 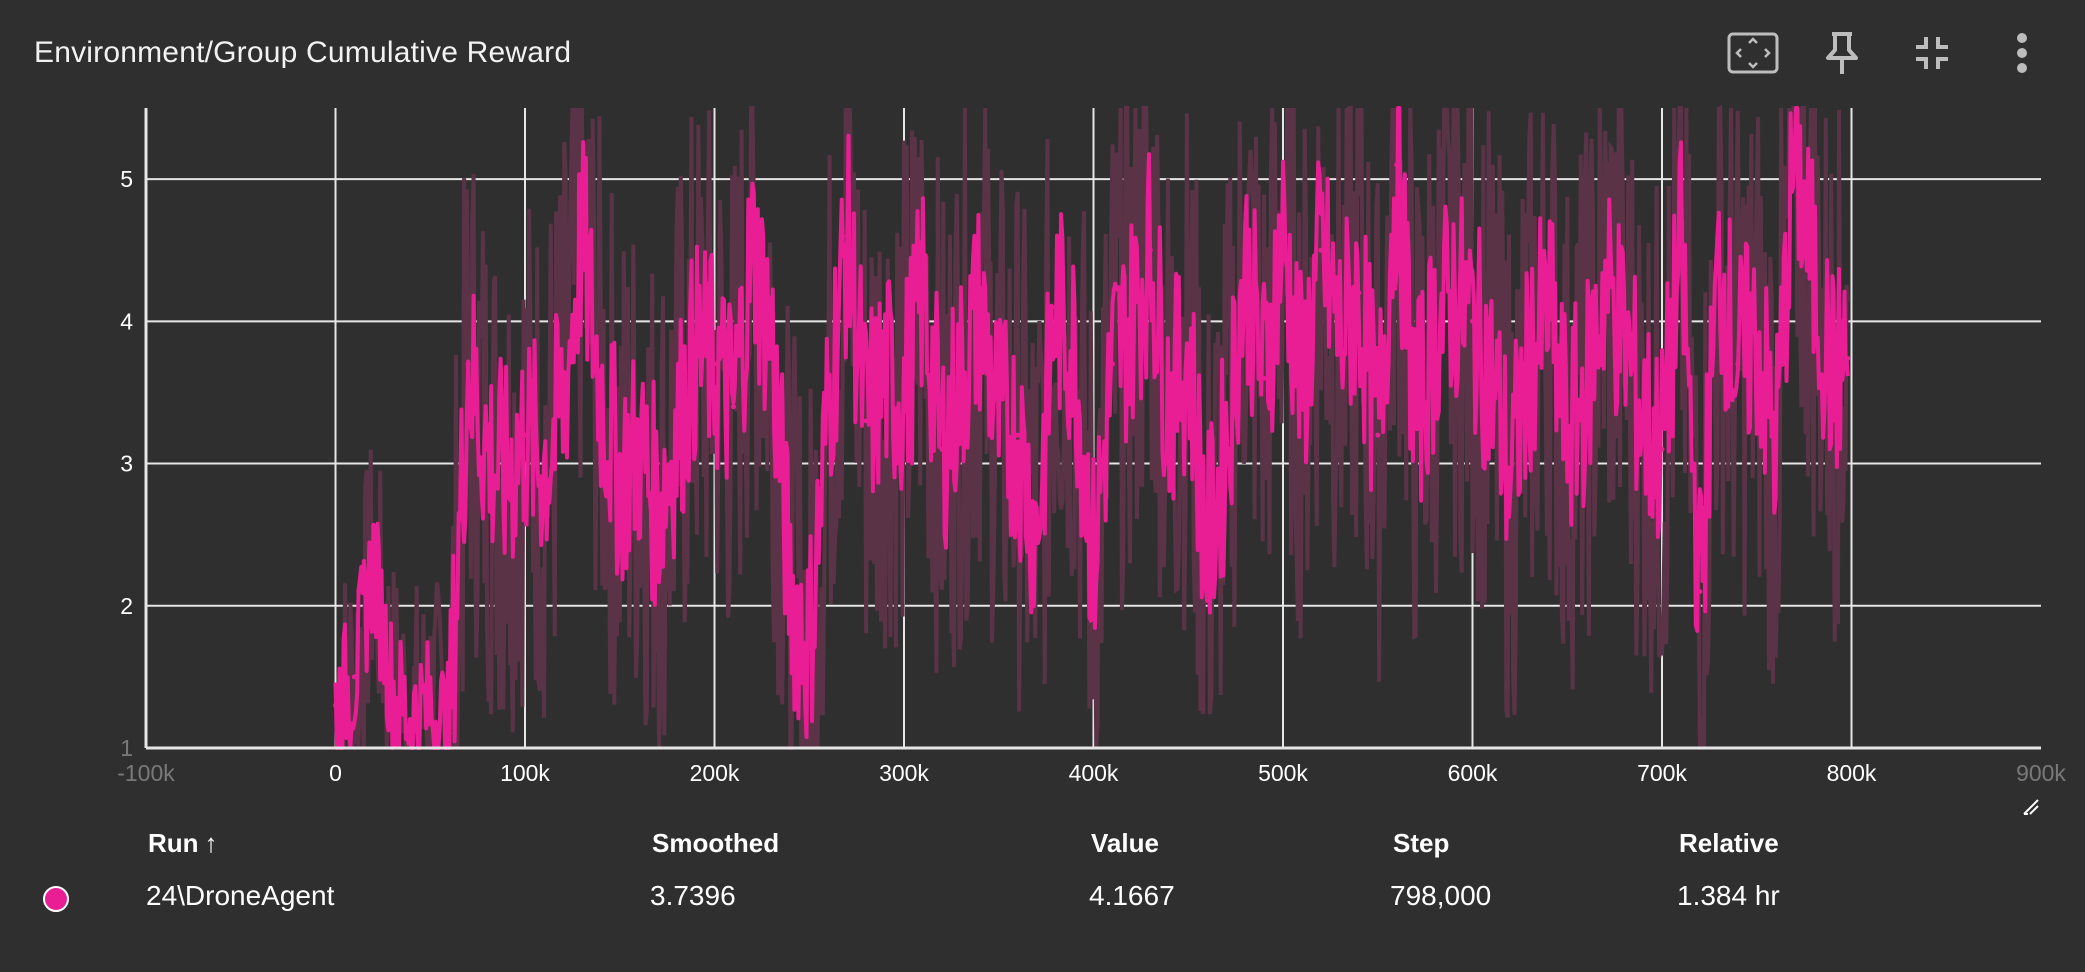 What do you see at coordinates (1473, 773) in the screenshot?
I see `x-tick-label: 600k` at bounding box center [1473, 773].